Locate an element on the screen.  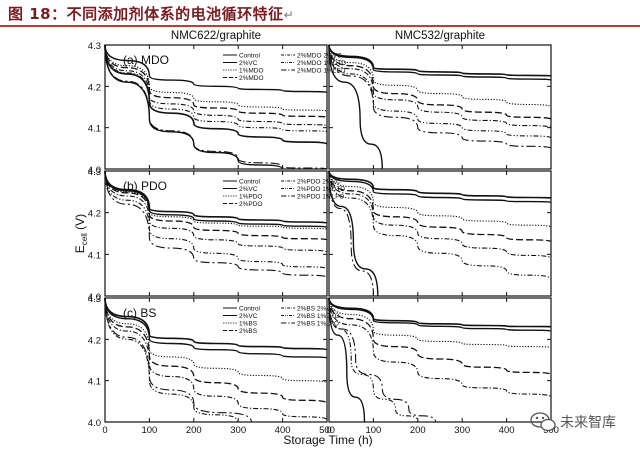
legend-entry: 1%MDO is located at coordinates (251, 71).